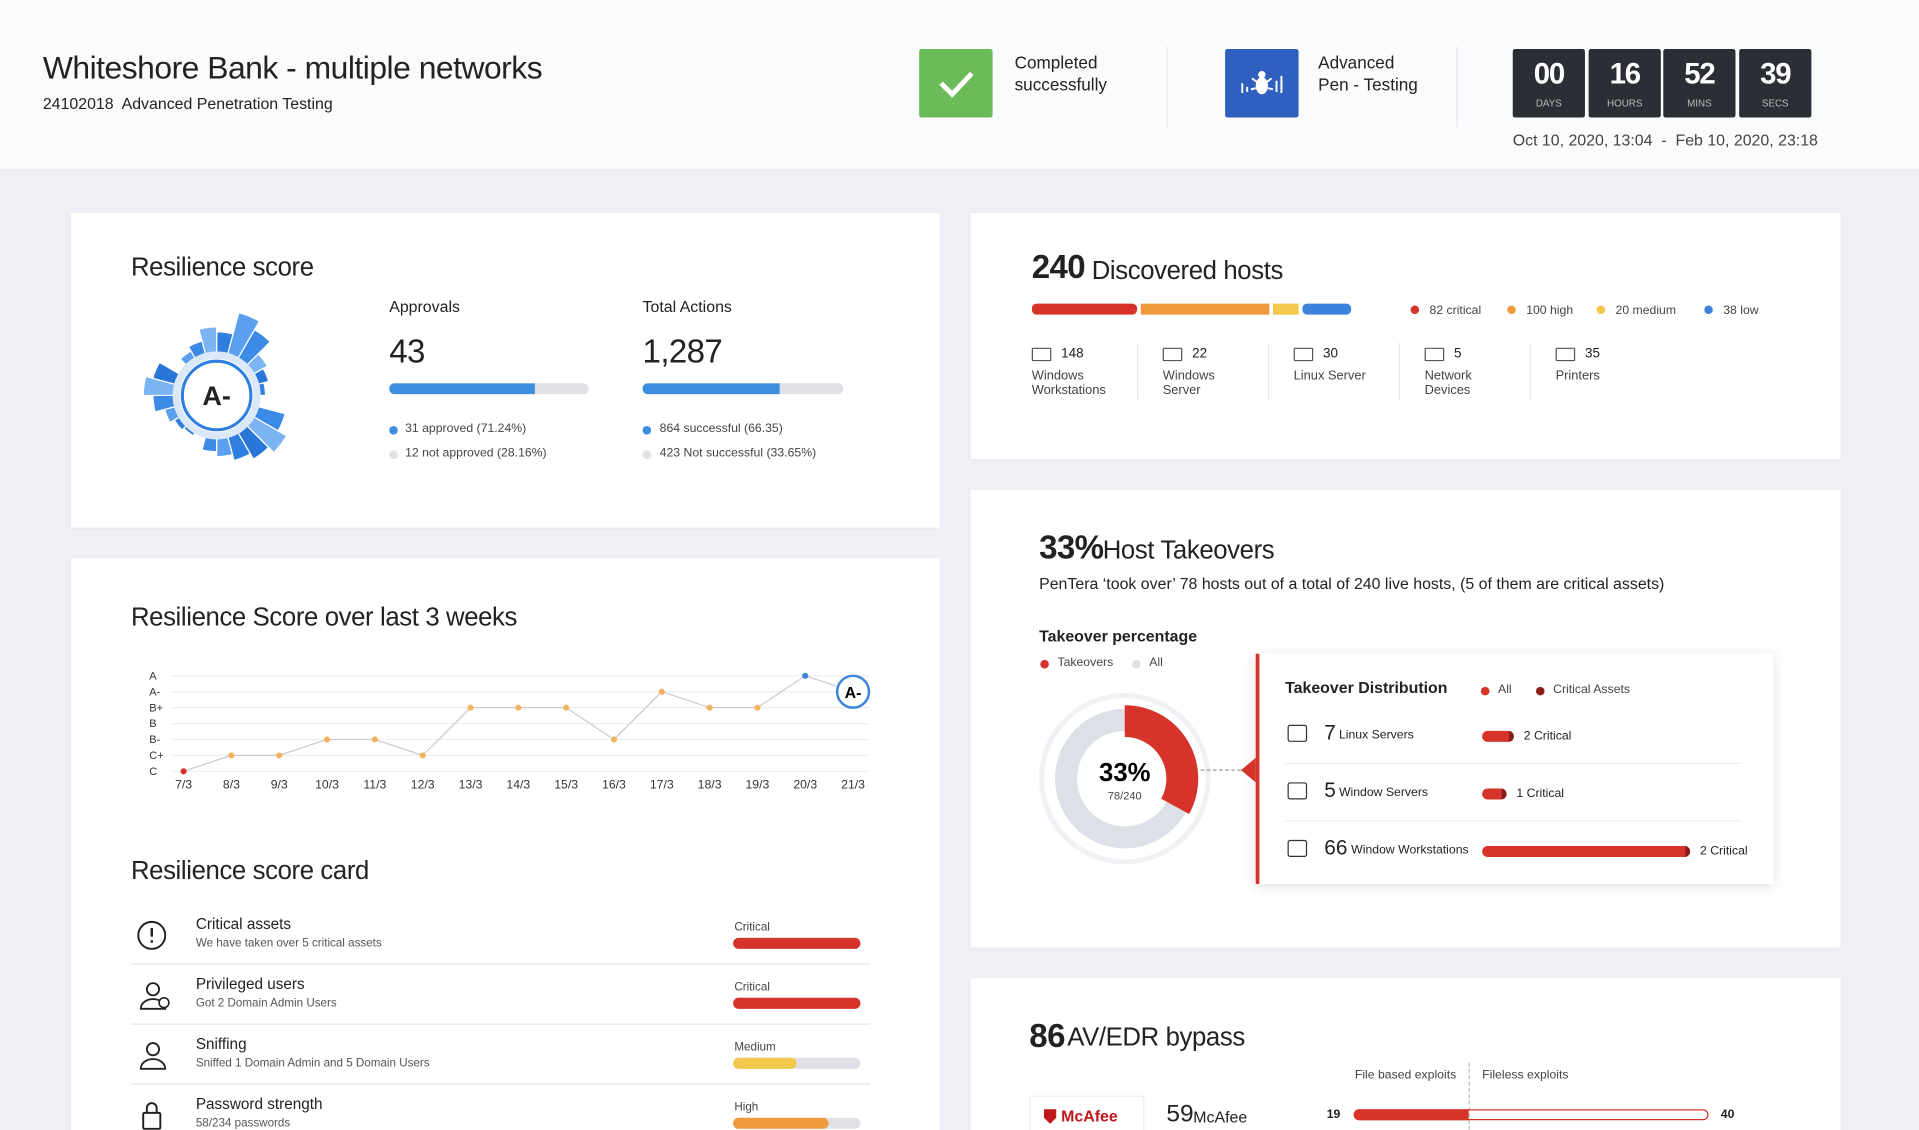  I want to click on hosts-panel, so click(1405, 336).